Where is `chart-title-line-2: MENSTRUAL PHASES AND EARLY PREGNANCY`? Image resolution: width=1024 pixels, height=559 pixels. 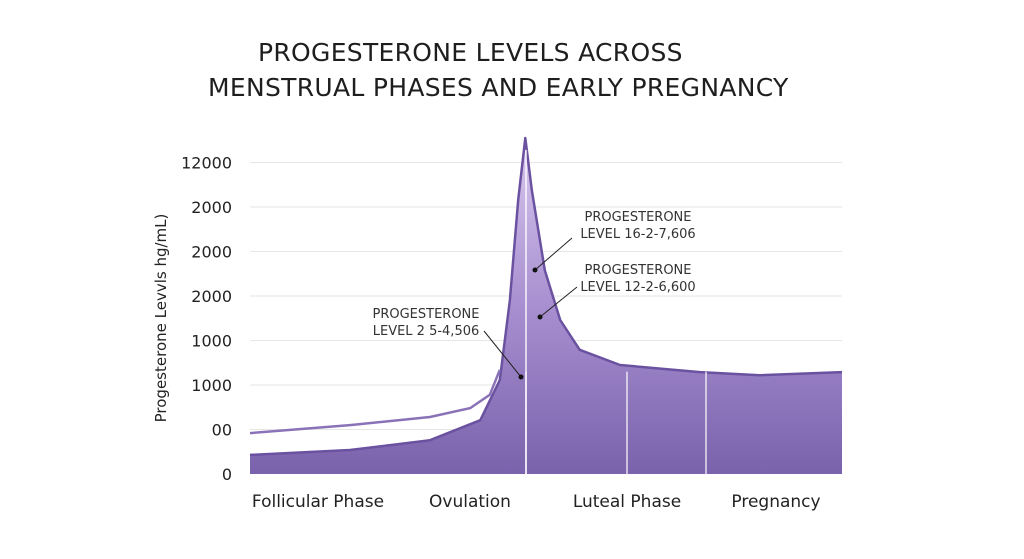
chart-title-line-2: MENSTRUAL PHASES AND EARLY PREGNANCY is located at coordinates (498, 87).